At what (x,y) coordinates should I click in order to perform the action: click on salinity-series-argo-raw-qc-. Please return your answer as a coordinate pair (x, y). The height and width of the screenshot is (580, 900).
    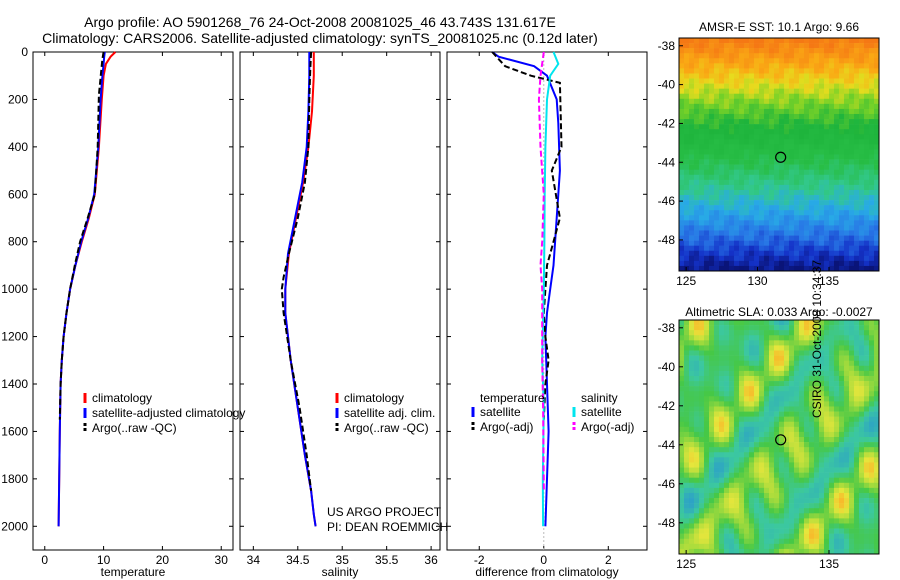
    Looking at the image, I should click on (296, 271).